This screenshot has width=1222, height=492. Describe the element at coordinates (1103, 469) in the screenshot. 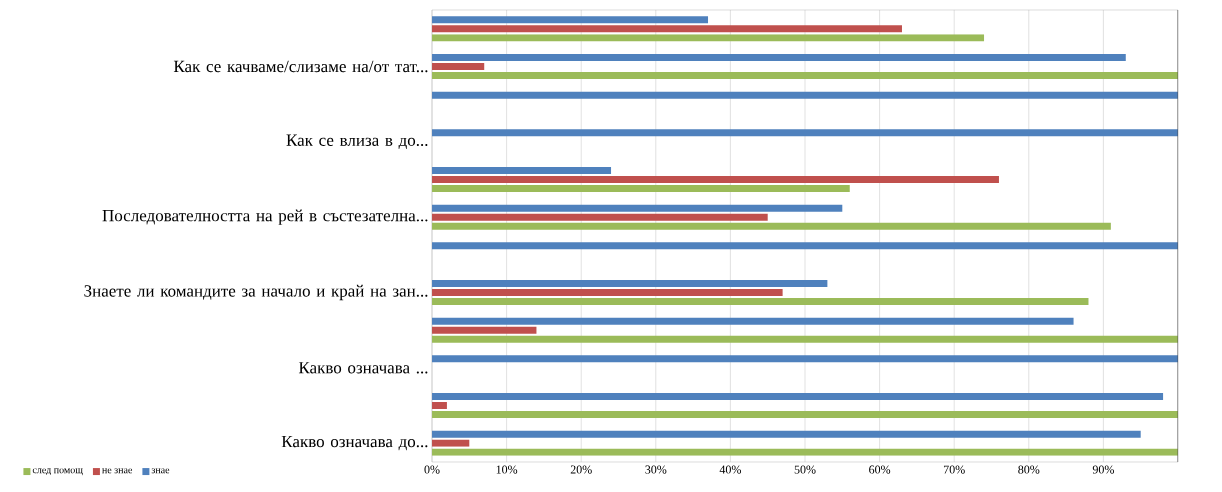

I see `x-tick-label: 90%` at that location.